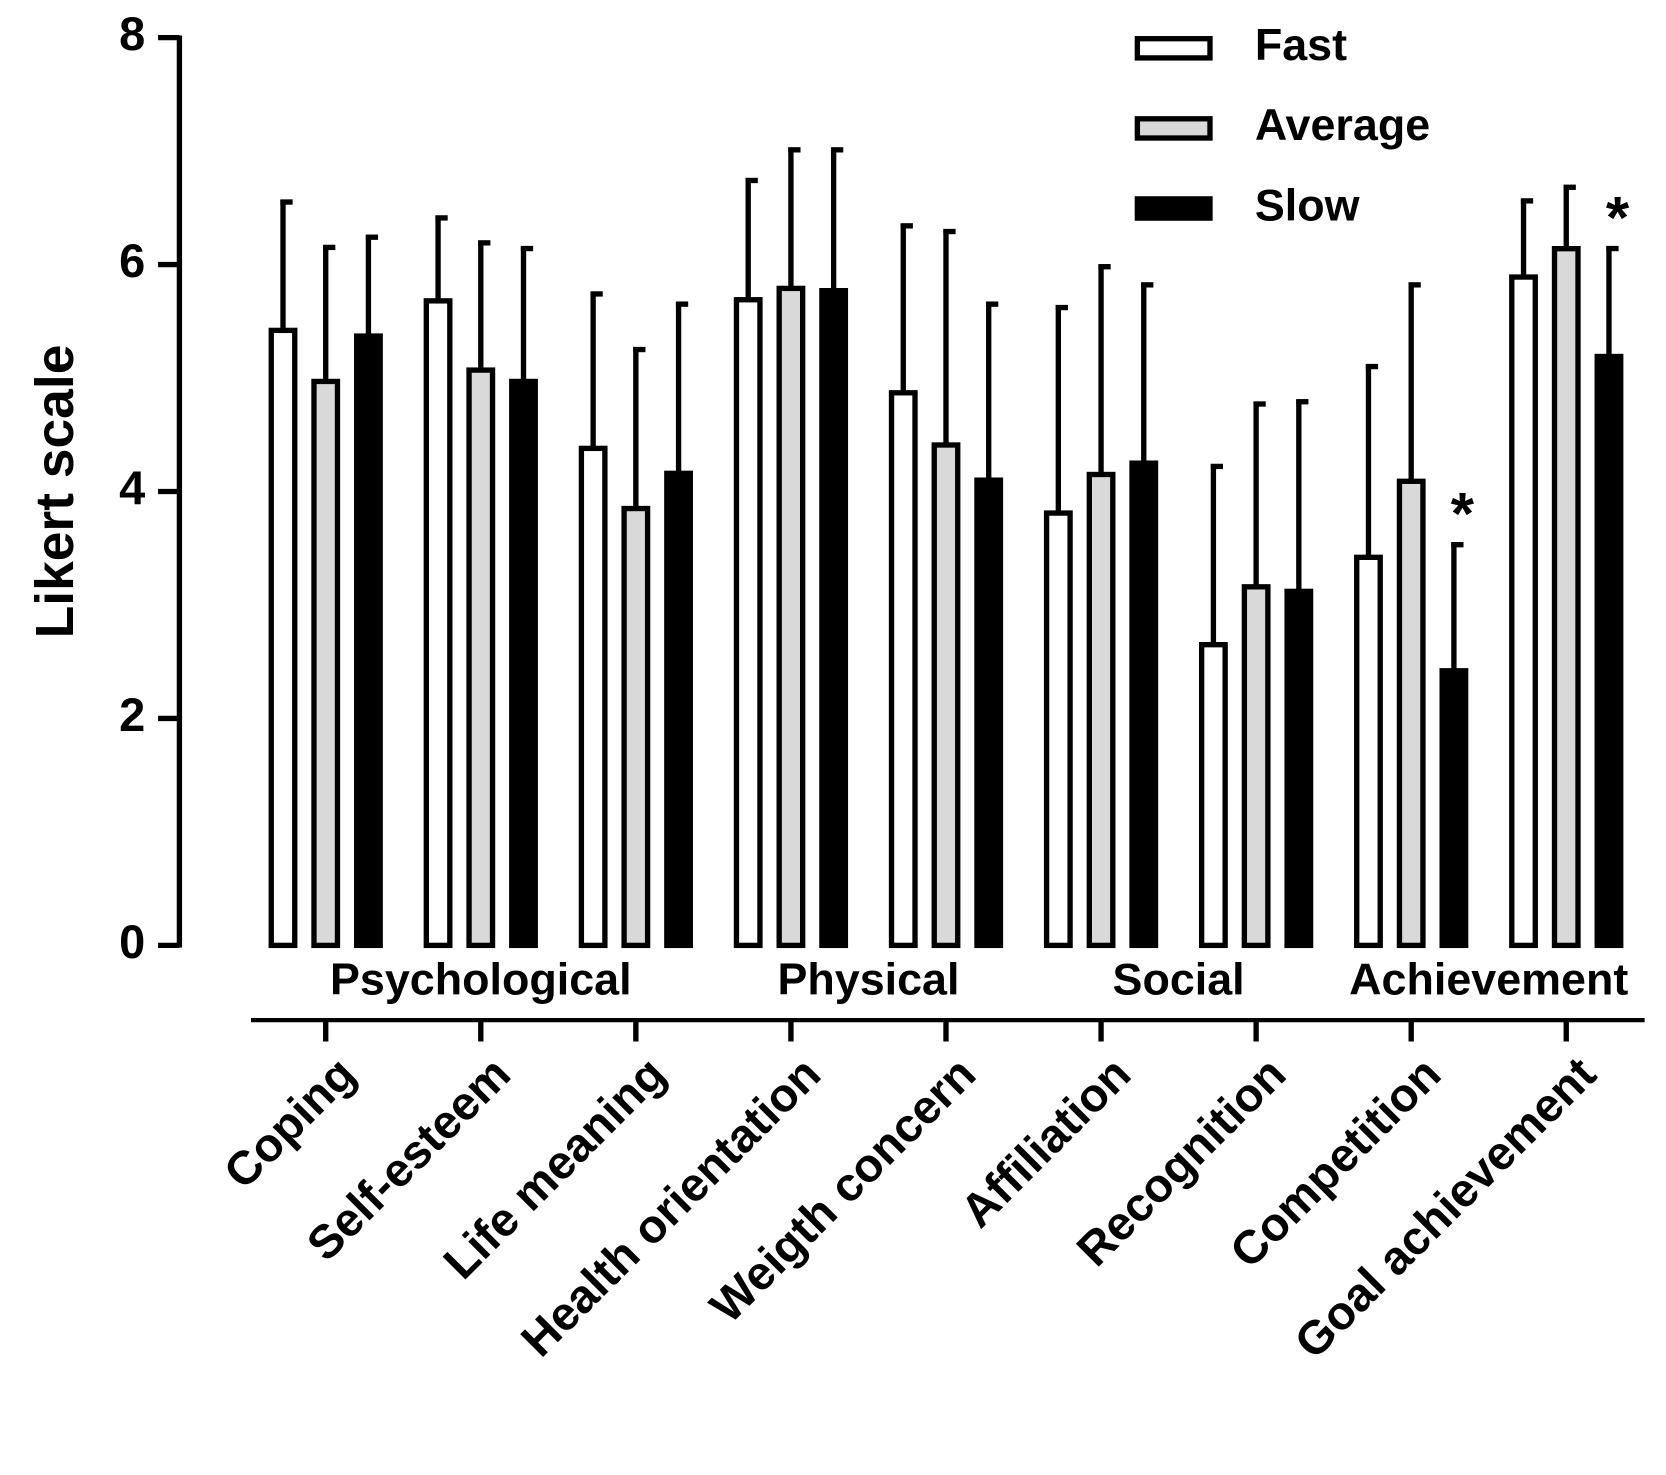 Image resolution: width=1666 pixels, height=1475 pixels. I want to click on y-tick-label: 6, so click(132, 260).